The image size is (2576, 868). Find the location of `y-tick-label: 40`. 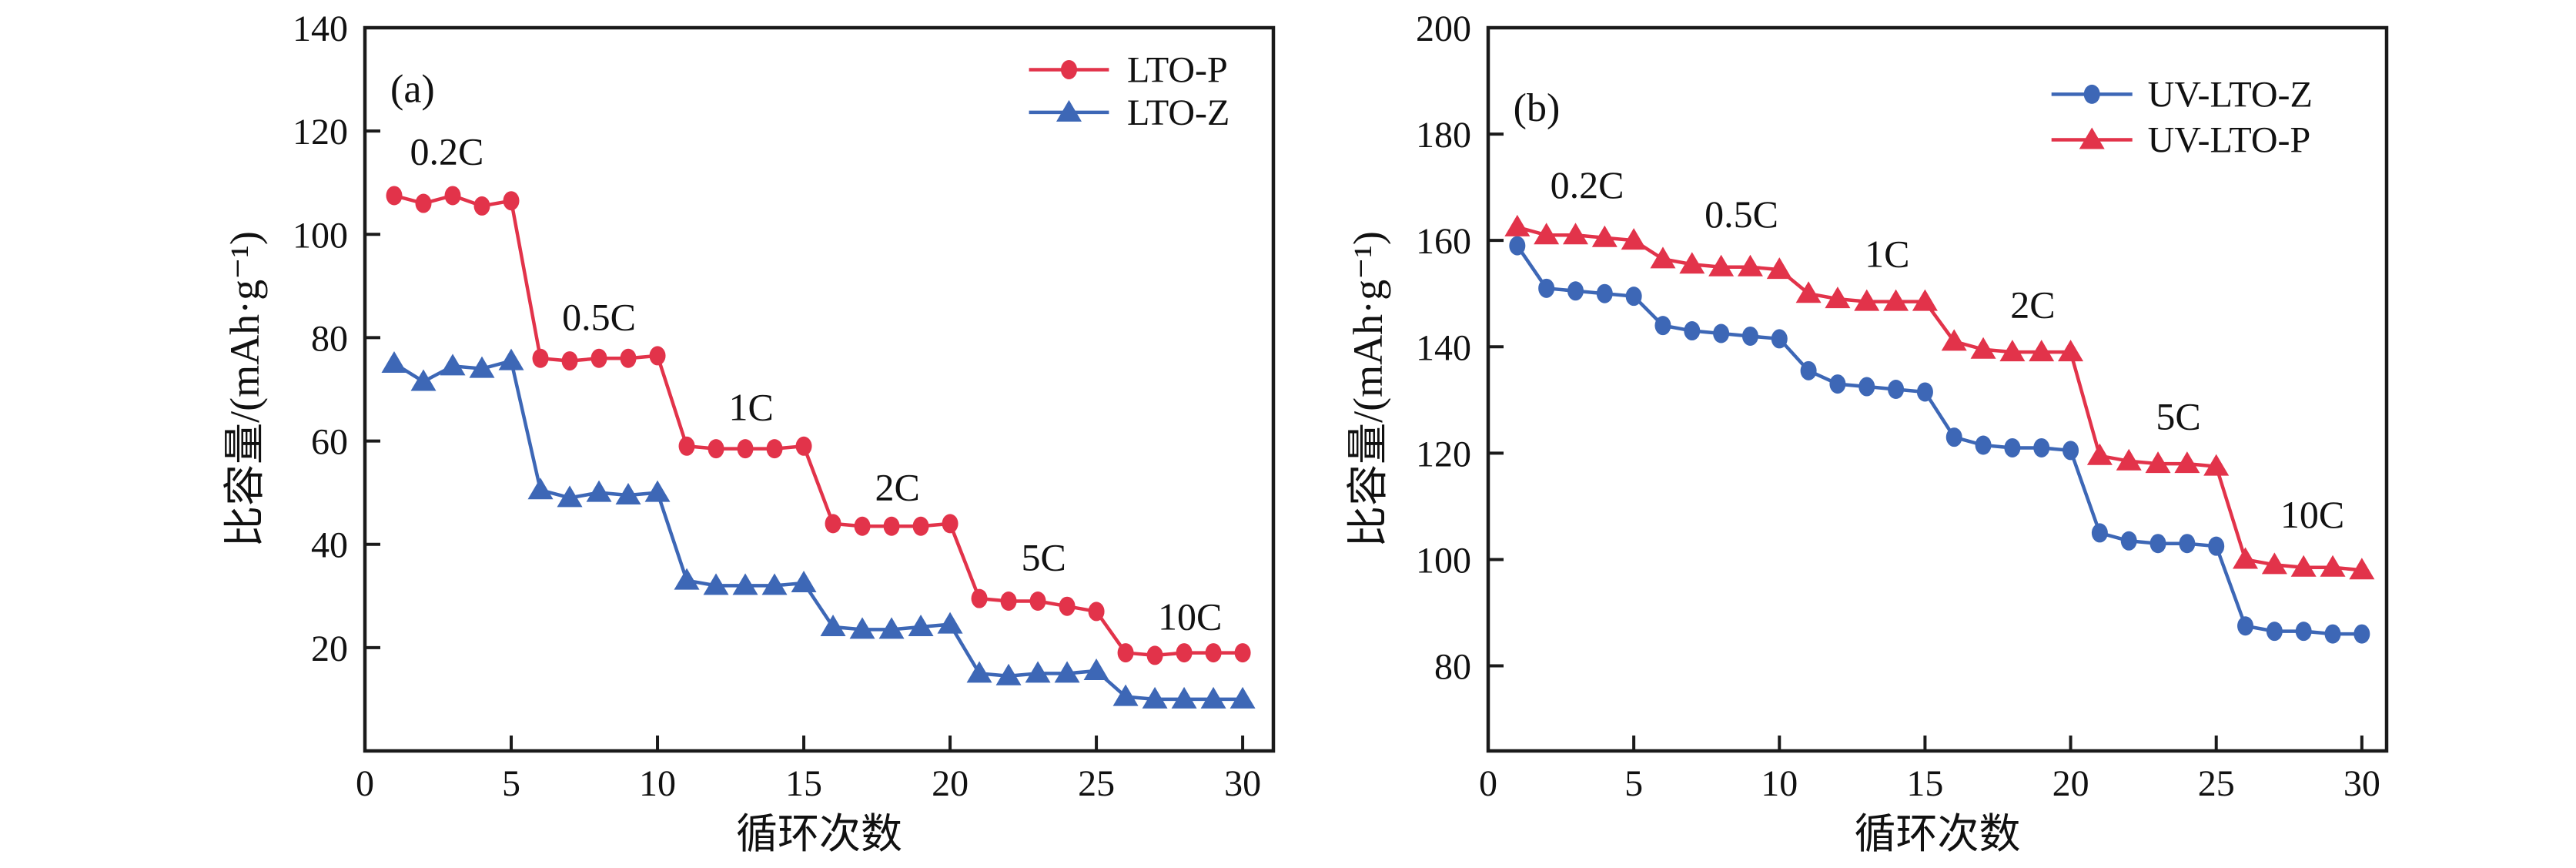

y-tick-label: 40 is located at coordinates (330, 545).